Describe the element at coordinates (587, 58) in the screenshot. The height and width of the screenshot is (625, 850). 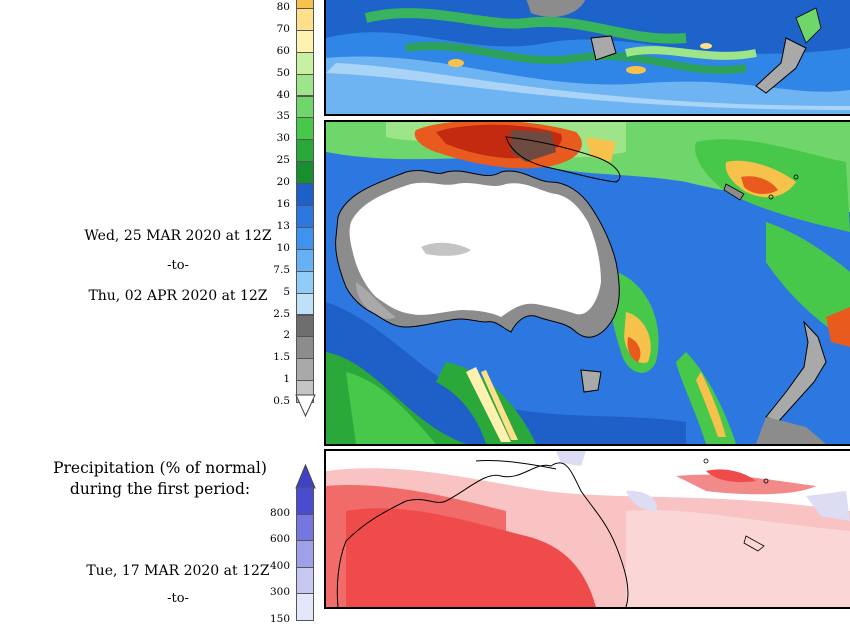
I see `map-panel-top` at that location.